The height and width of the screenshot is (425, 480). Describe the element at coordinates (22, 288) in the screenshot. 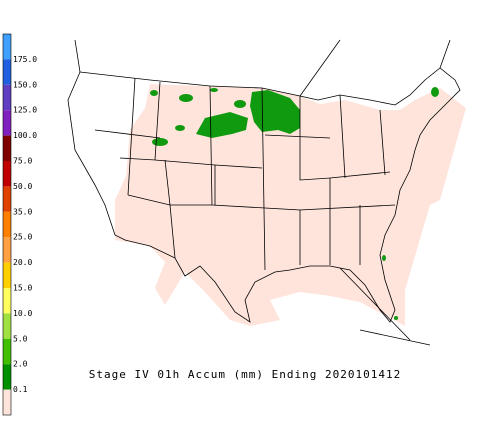

I see `legend-label: 15.0` at that location.